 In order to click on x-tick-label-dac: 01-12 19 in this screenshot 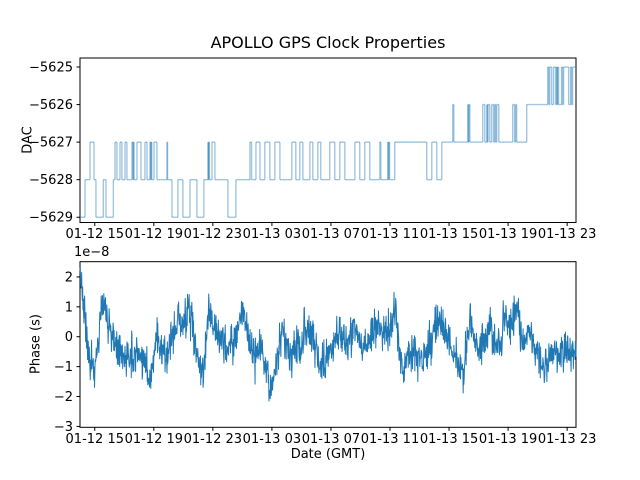, I will do `click(154, 234)`.